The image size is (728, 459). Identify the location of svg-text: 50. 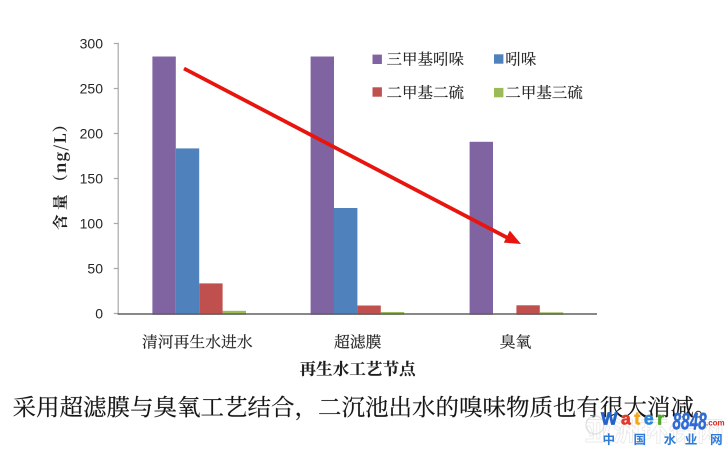
(95, 269).